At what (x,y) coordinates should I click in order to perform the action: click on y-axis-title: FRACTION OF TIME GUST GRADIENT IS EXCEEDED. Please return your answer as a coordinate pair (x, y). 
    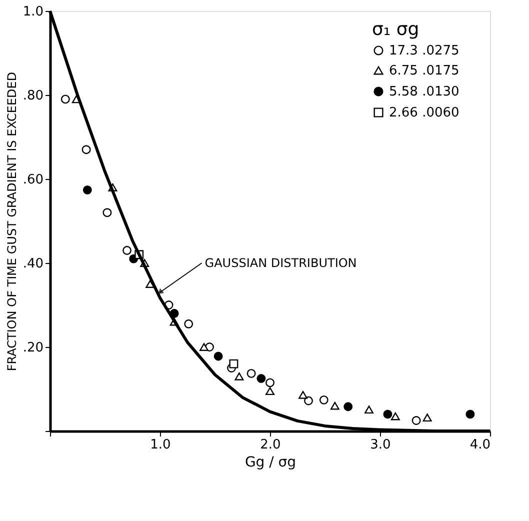
    Looking at the image, I should click on (11, 222).